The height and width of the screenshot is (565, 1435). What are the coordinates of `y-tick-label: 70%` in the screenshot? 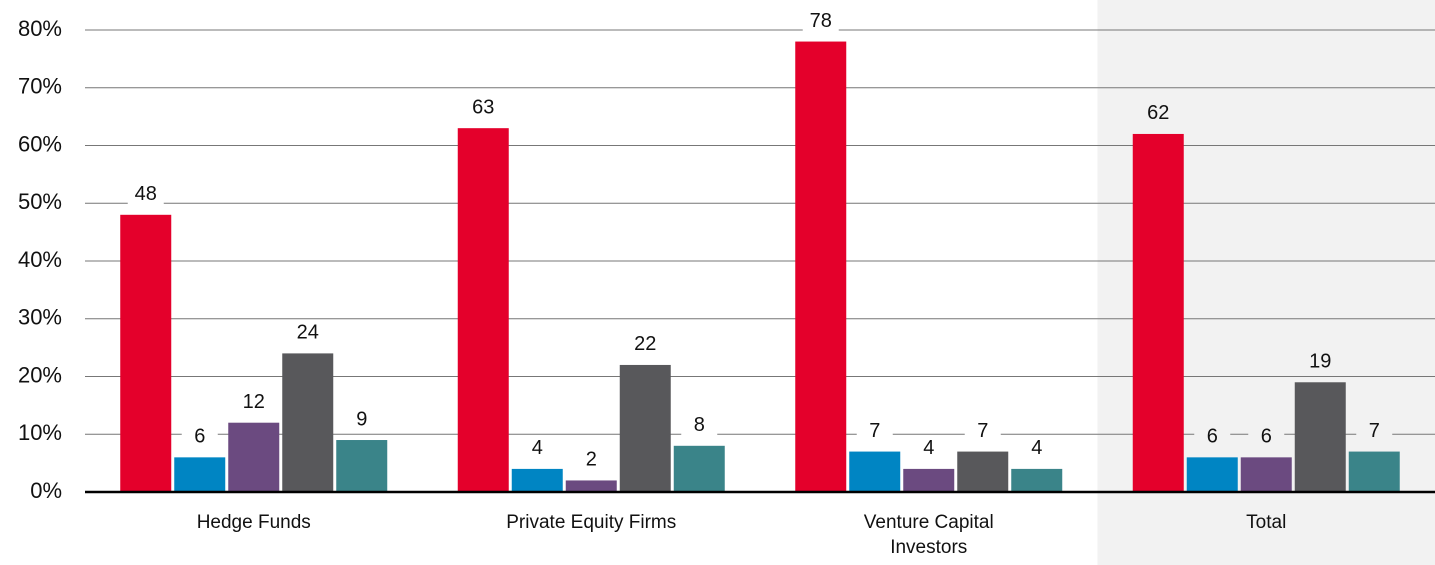 It's located at (40, 86).